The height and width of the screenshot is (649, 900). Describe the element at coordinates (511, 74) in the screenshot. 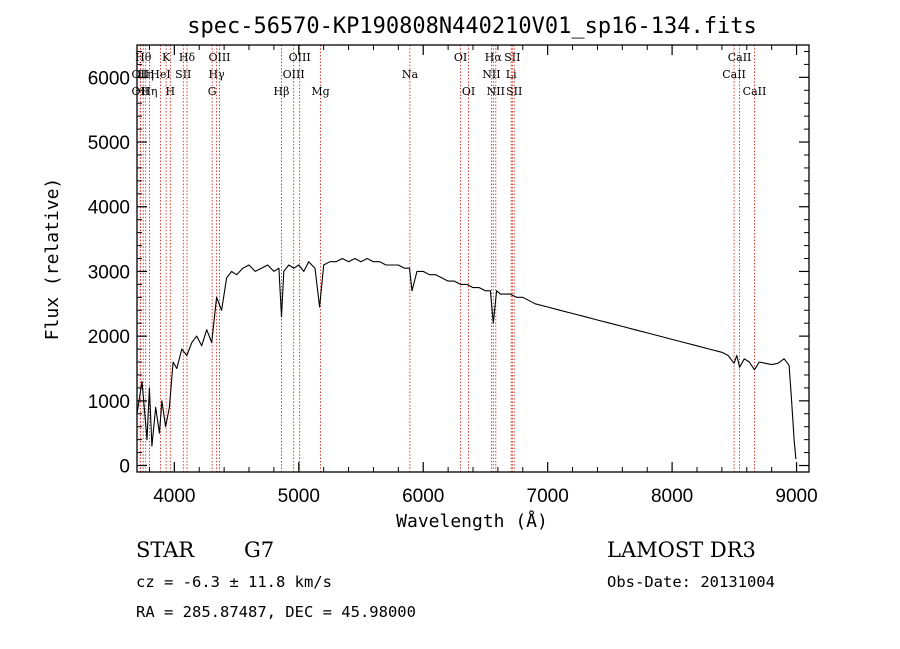

I see `line-marker-label: Li` at that location.